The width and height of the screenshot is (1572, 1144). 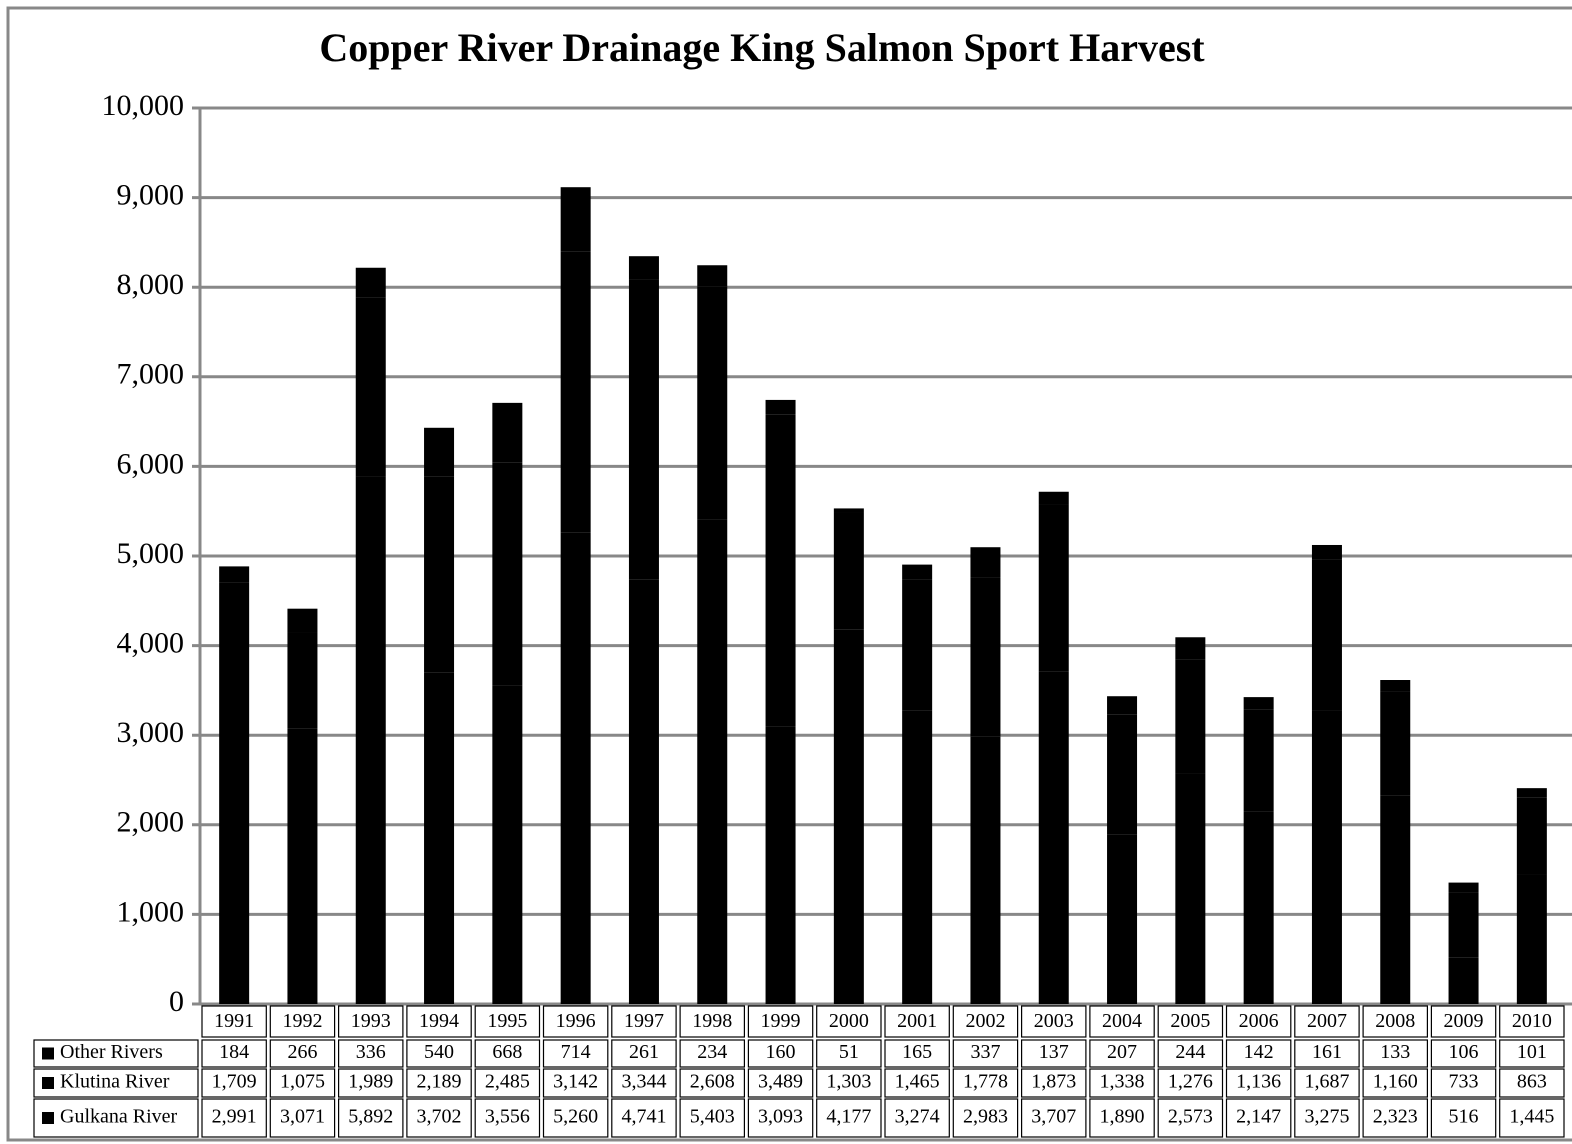 I want to click on data-label: 261, so click(x=644, y=1052).